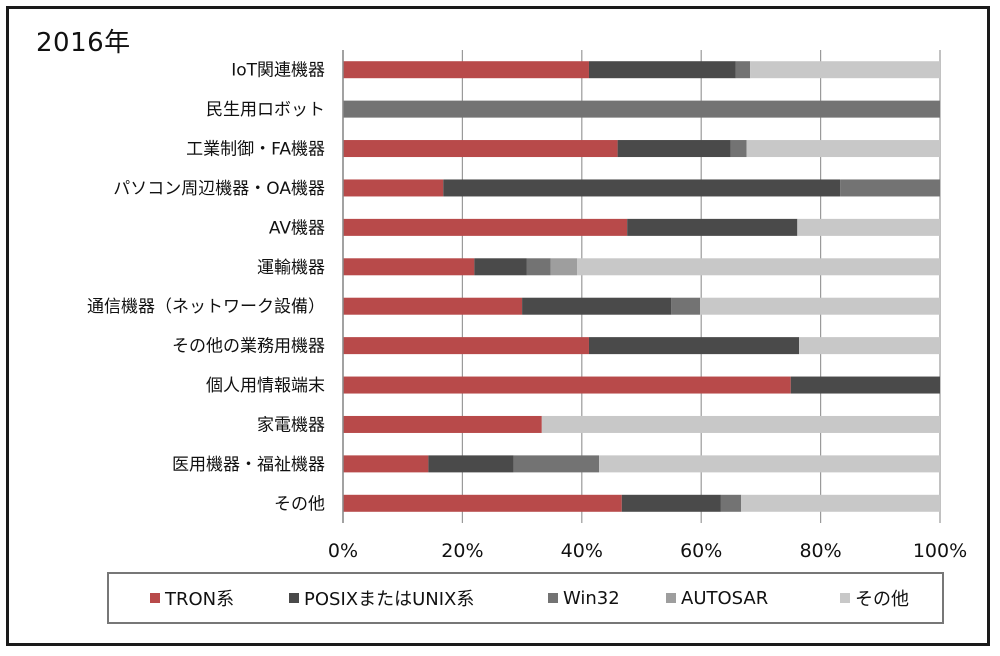 The image size is (1000, 656). What do you see at coordinates (701, 551) in the screenshot?
I see `x-tick-label: 60%` at bounding box center [701, 551].